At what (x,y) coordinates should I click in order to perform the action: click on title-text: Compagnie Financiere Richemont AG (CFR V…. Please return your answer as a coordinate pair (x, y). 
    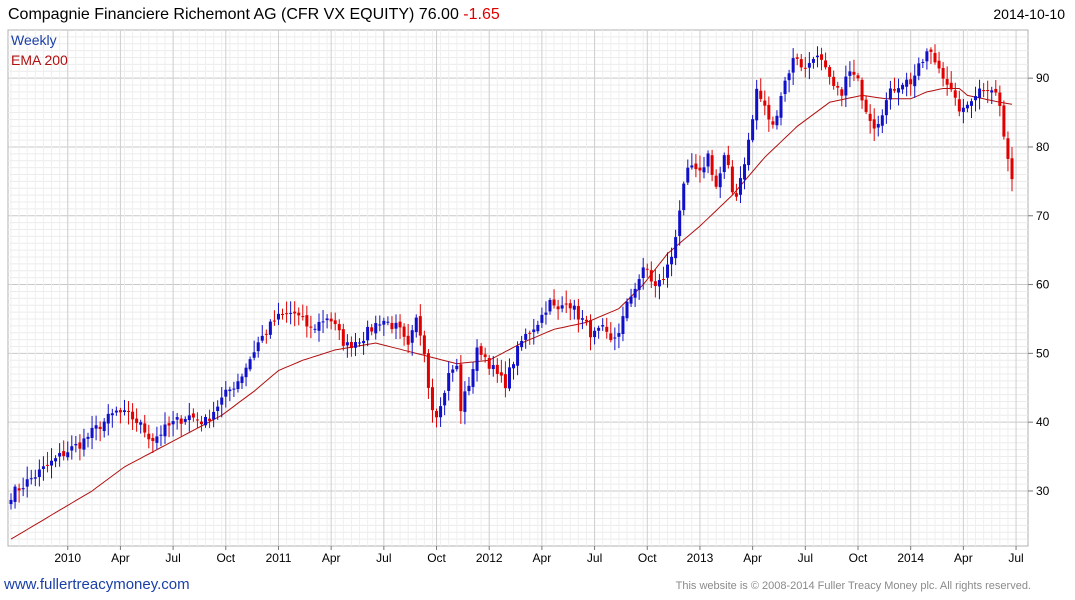
    Looking at the image, I should click on (233, 14).